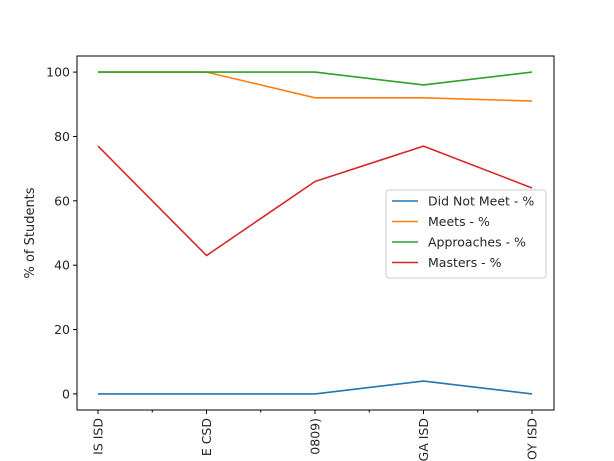 The width and height of the screenshot is (614, 461). What do you see at coordinates (481, 201) in the screenshot?
I see `legend-label: Did Not Meet - %` at bounding box center [481, 201].